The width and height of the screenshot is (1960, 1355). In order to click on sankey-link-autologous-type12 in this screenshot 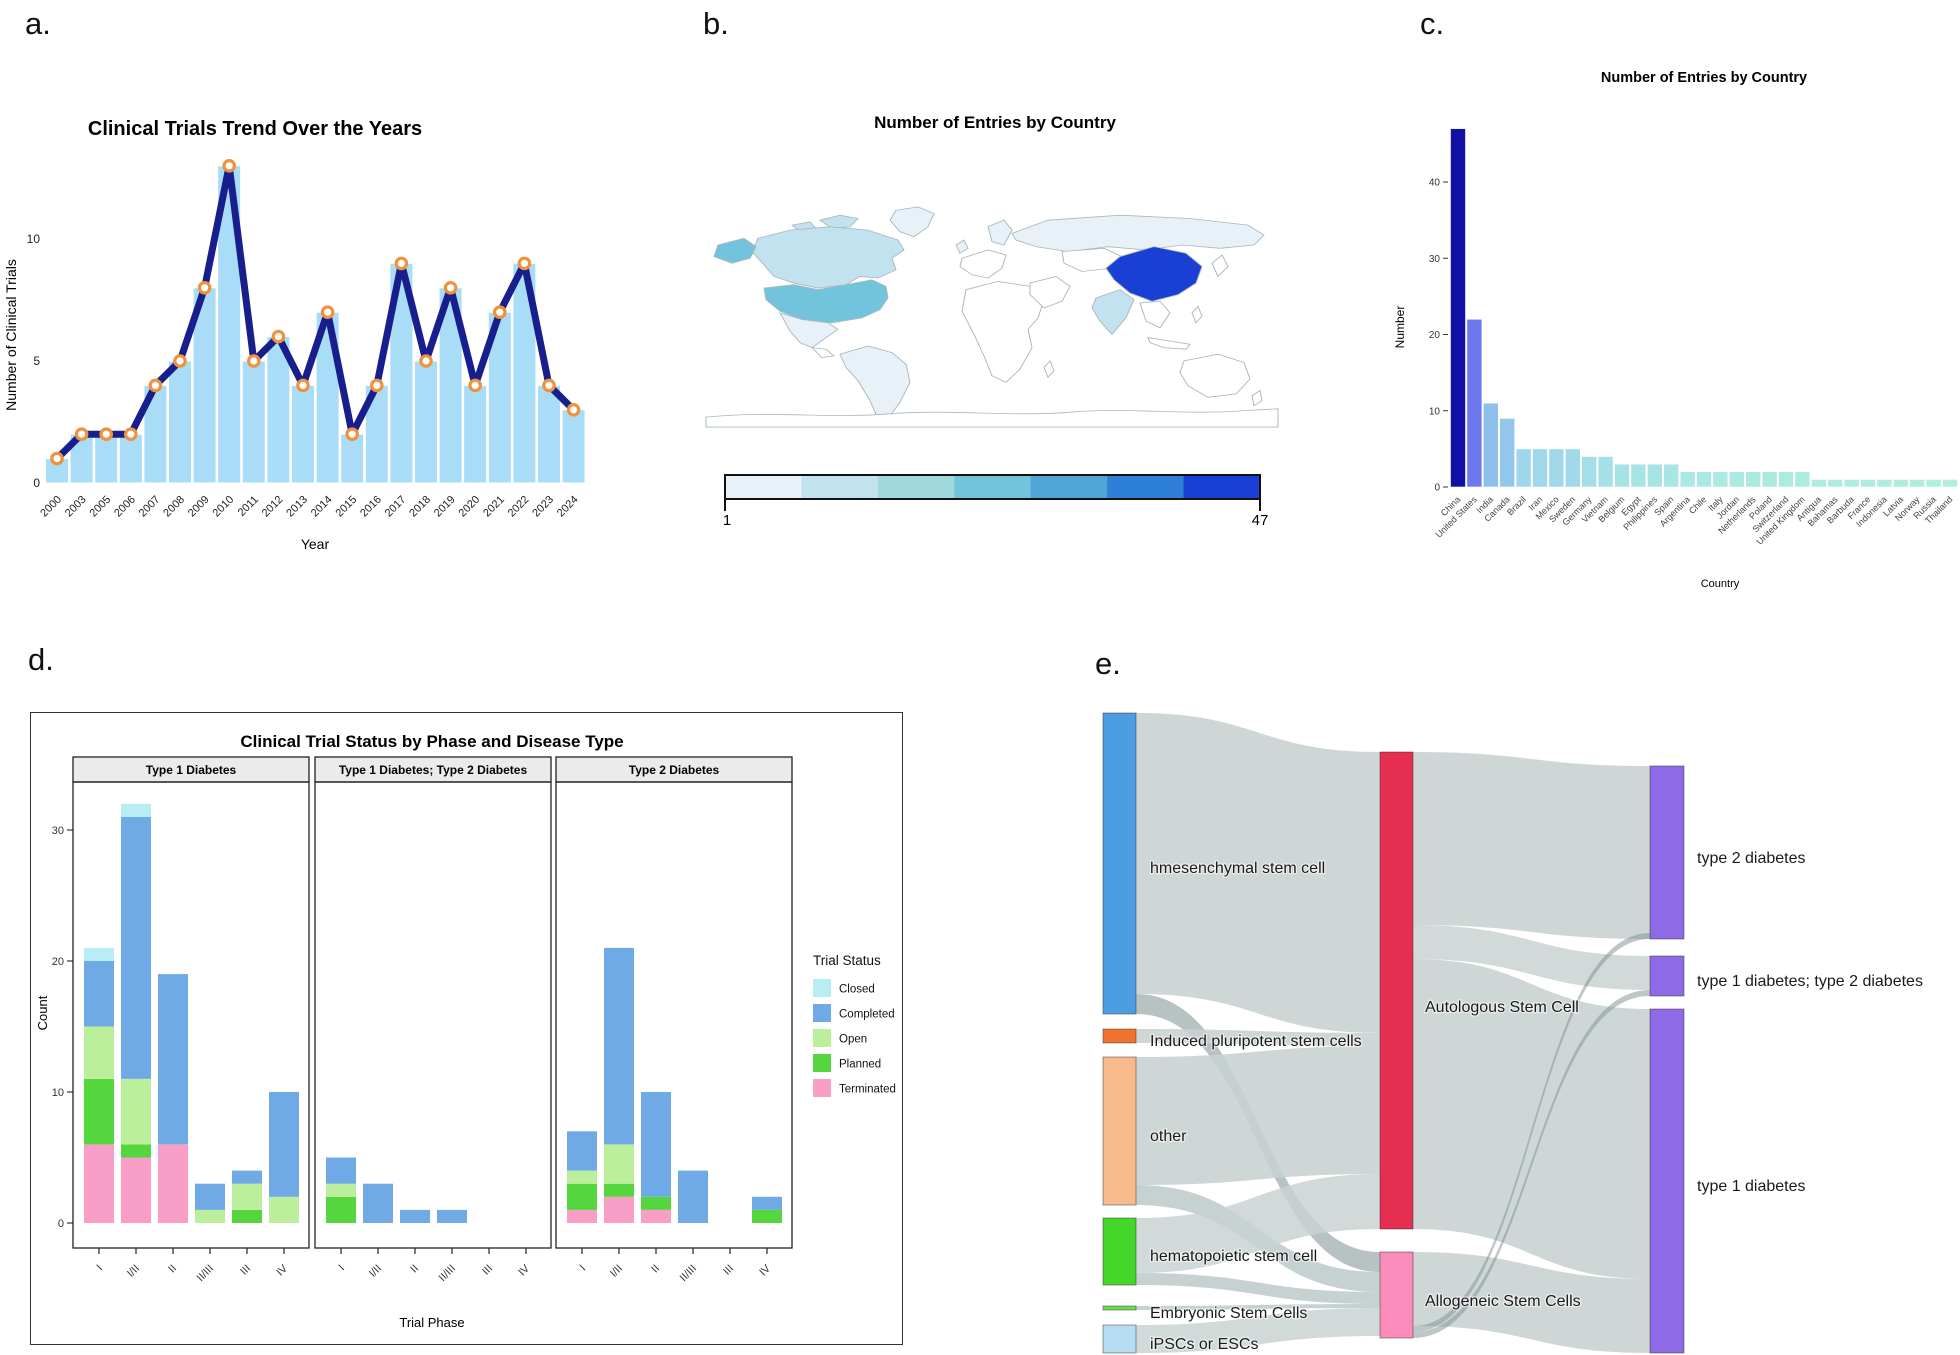, I will do `click(1531, 957)`.